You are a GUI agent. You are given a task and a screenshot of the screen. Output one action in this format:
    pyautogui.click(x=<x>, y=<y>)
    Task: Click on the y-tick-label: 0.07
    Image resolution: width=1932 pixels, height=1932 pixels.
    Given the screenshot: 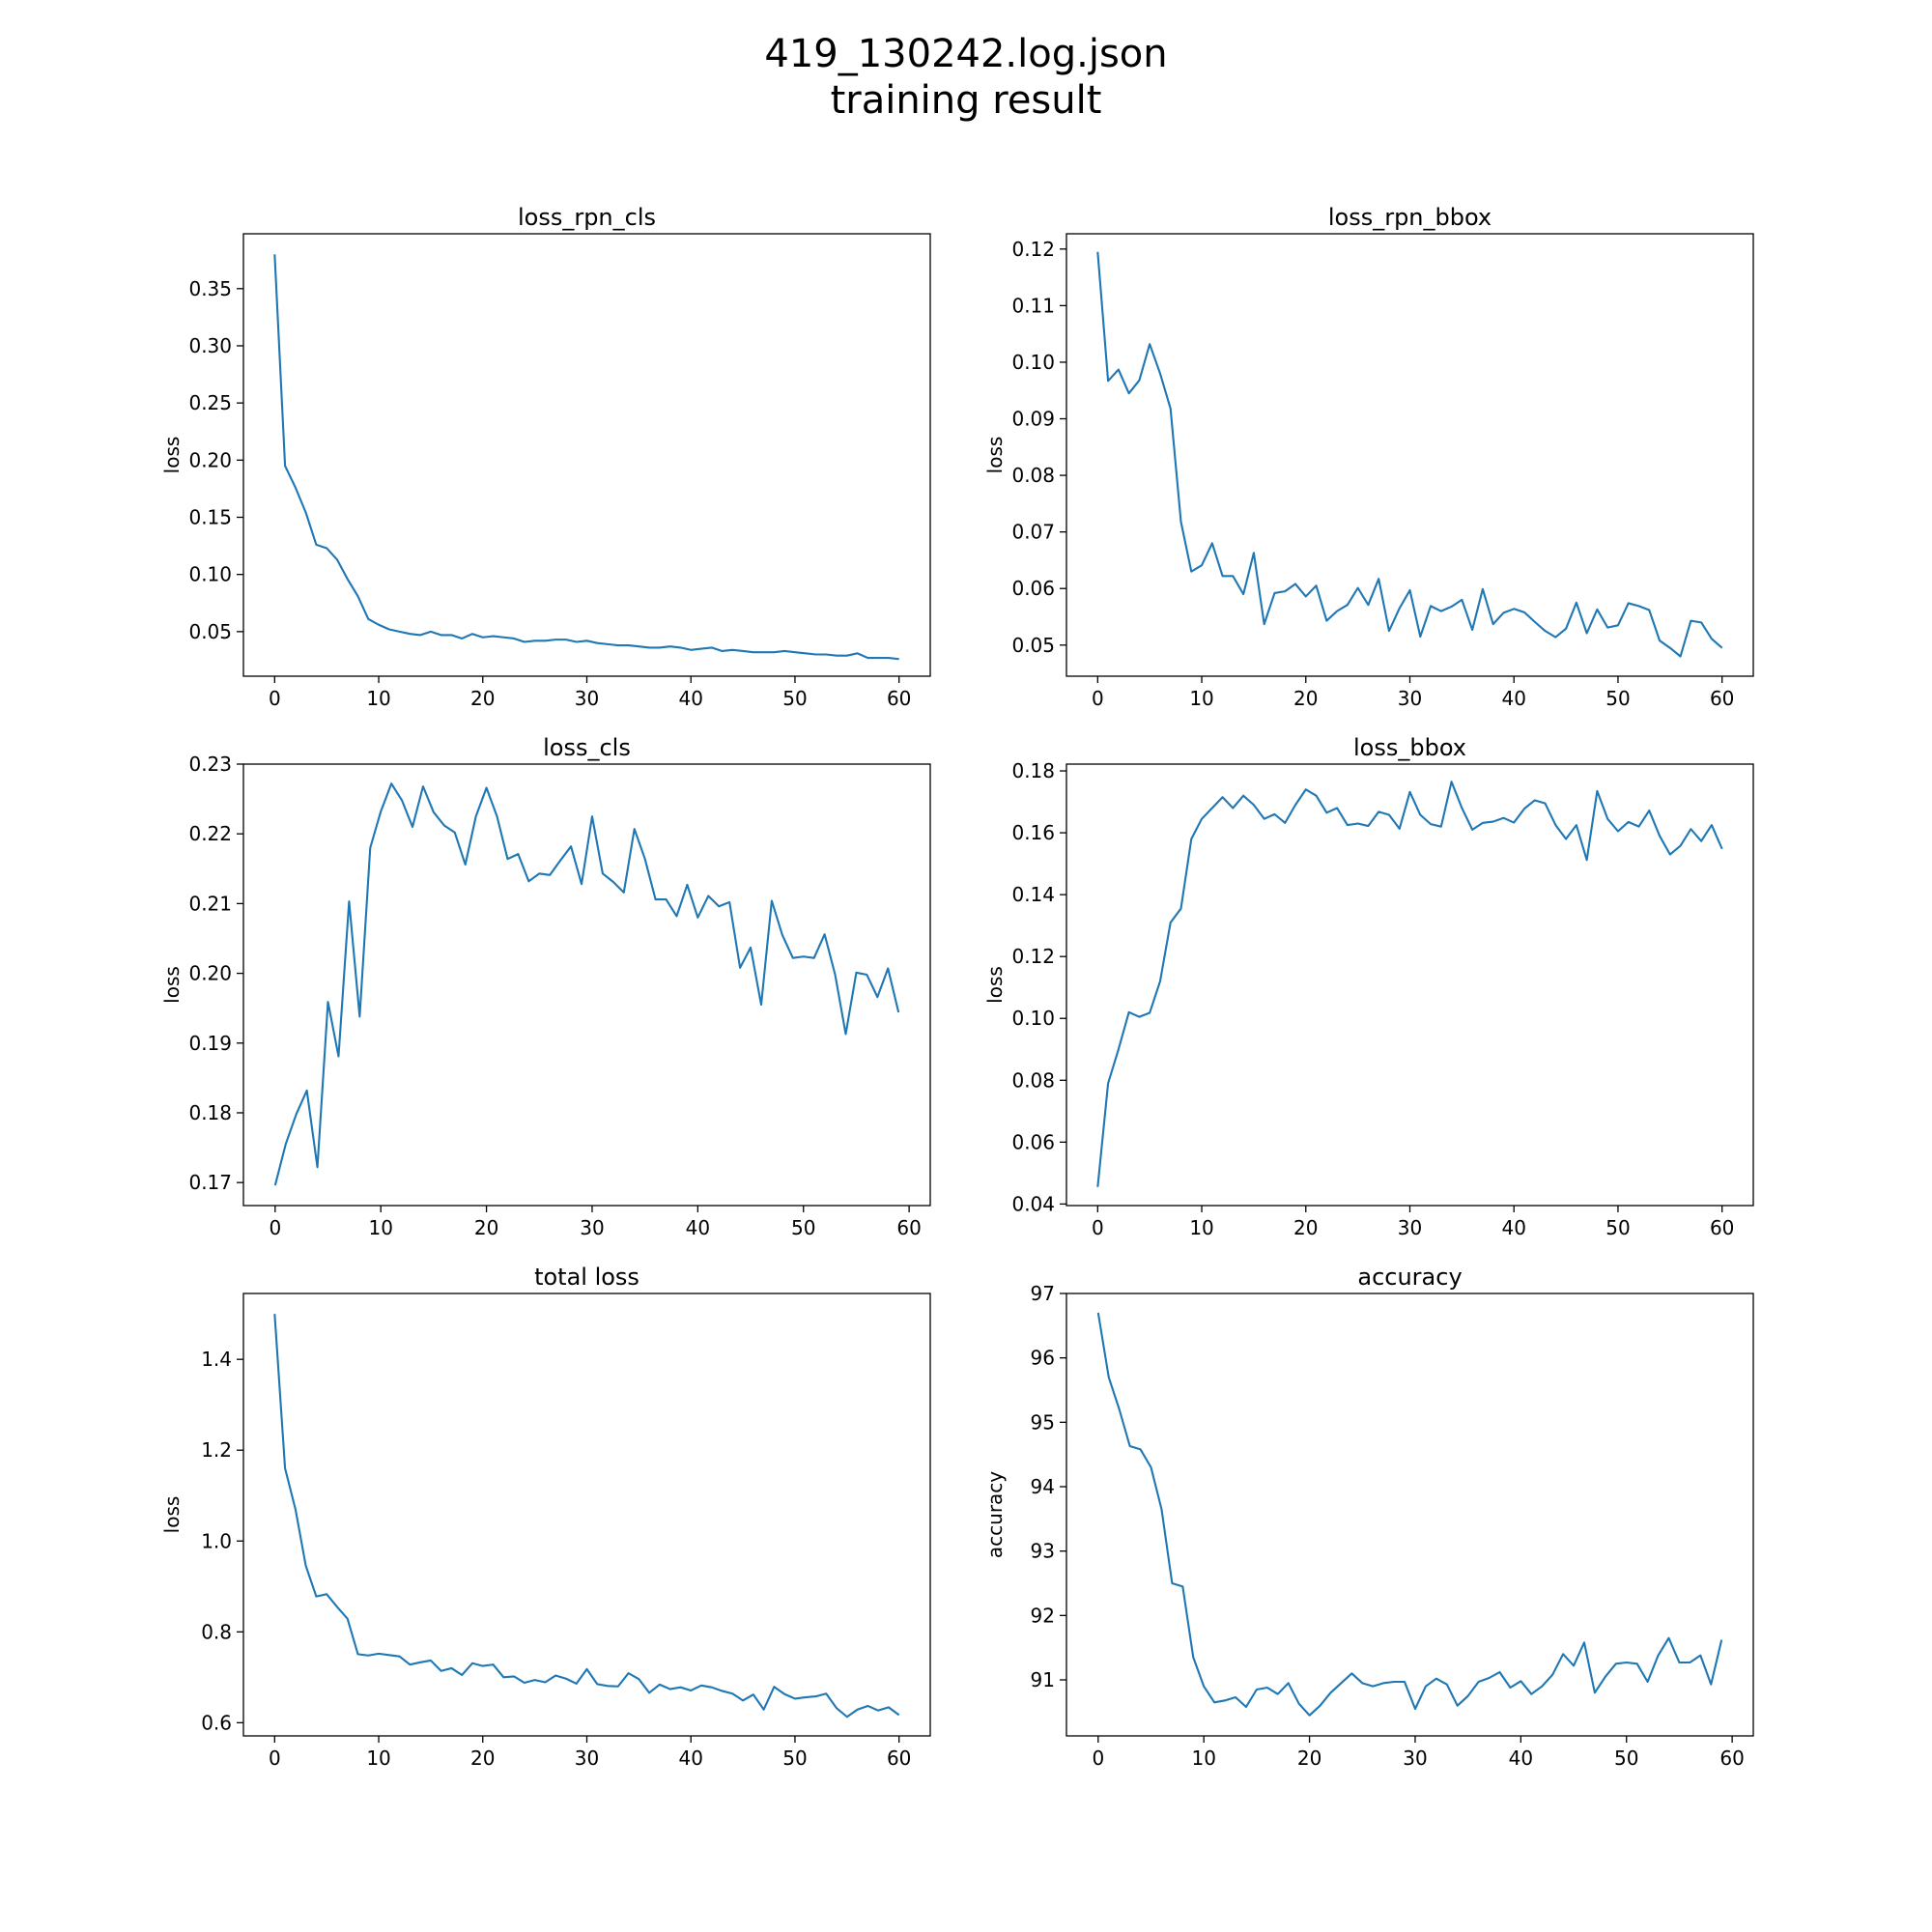 What is the action you would take?
    pyautogui.click(x=1033, y=532)
    